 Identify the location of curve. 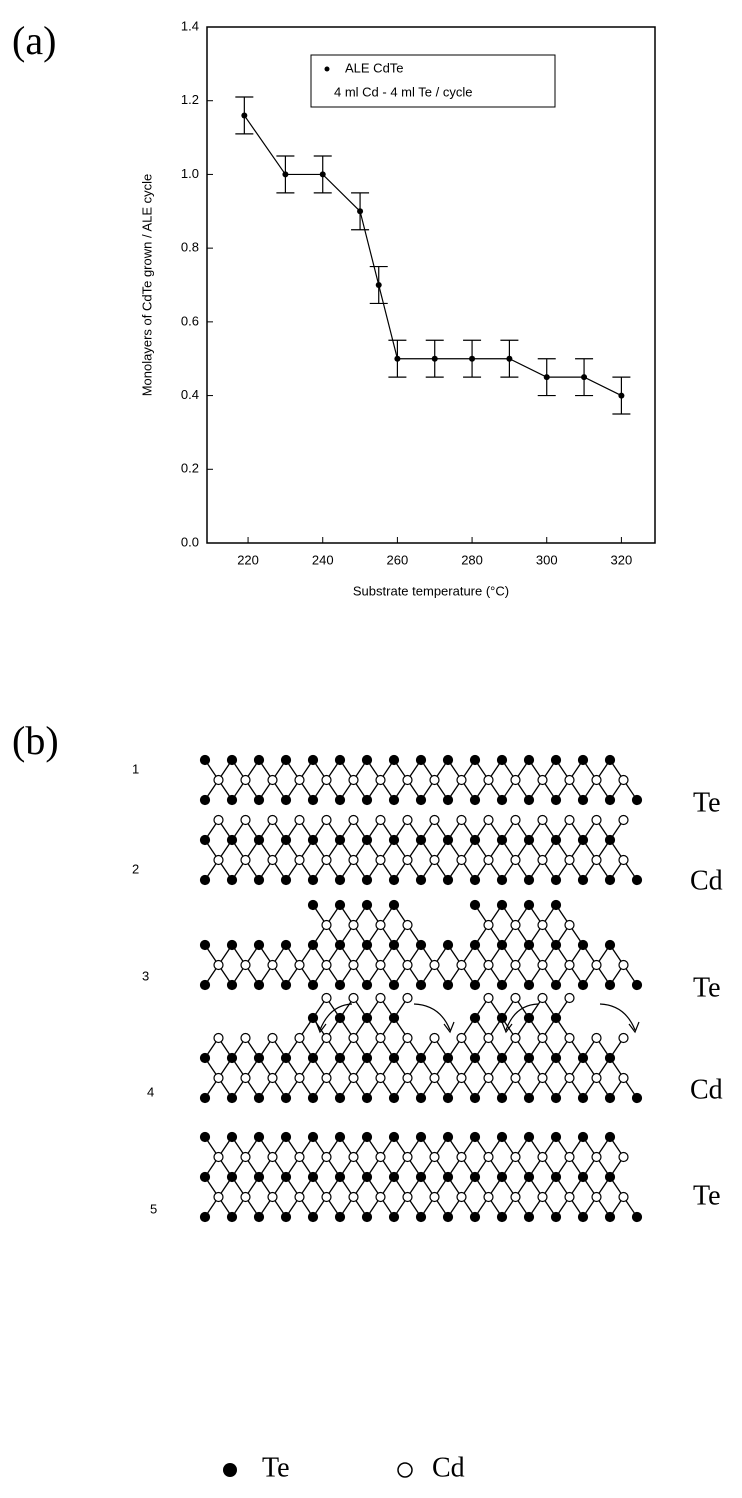
(432, 256).